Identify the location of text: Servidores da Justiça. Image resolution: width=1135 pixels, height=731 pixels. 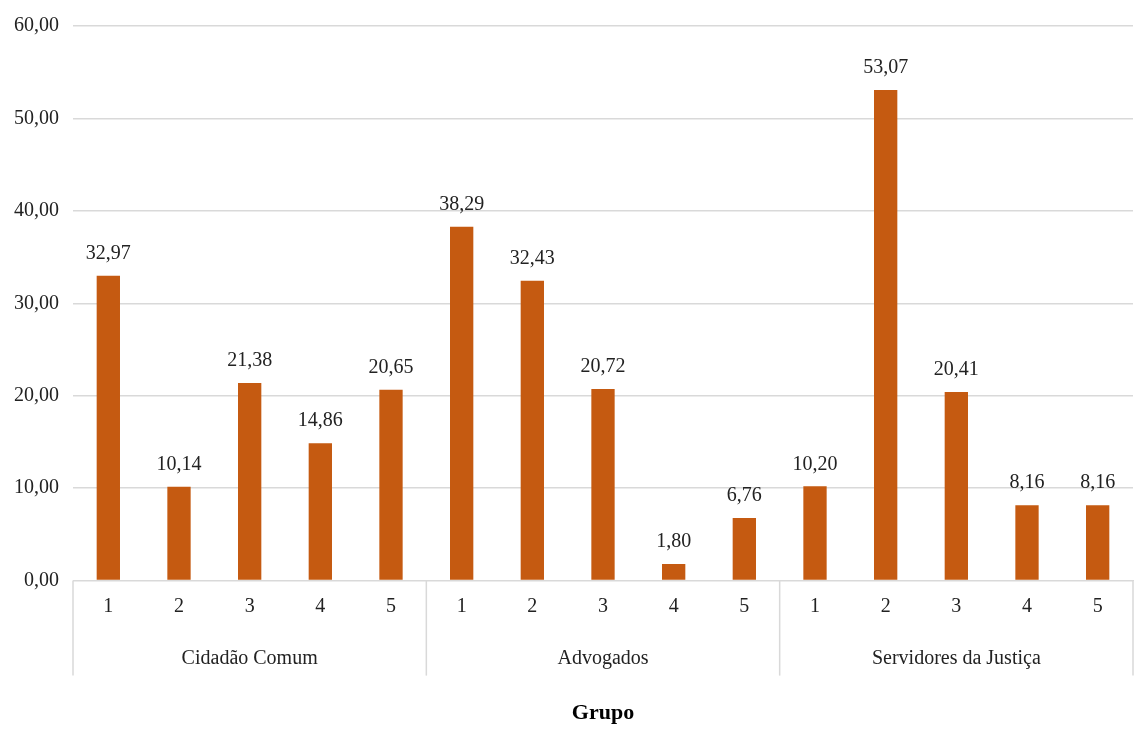
(956, 657).